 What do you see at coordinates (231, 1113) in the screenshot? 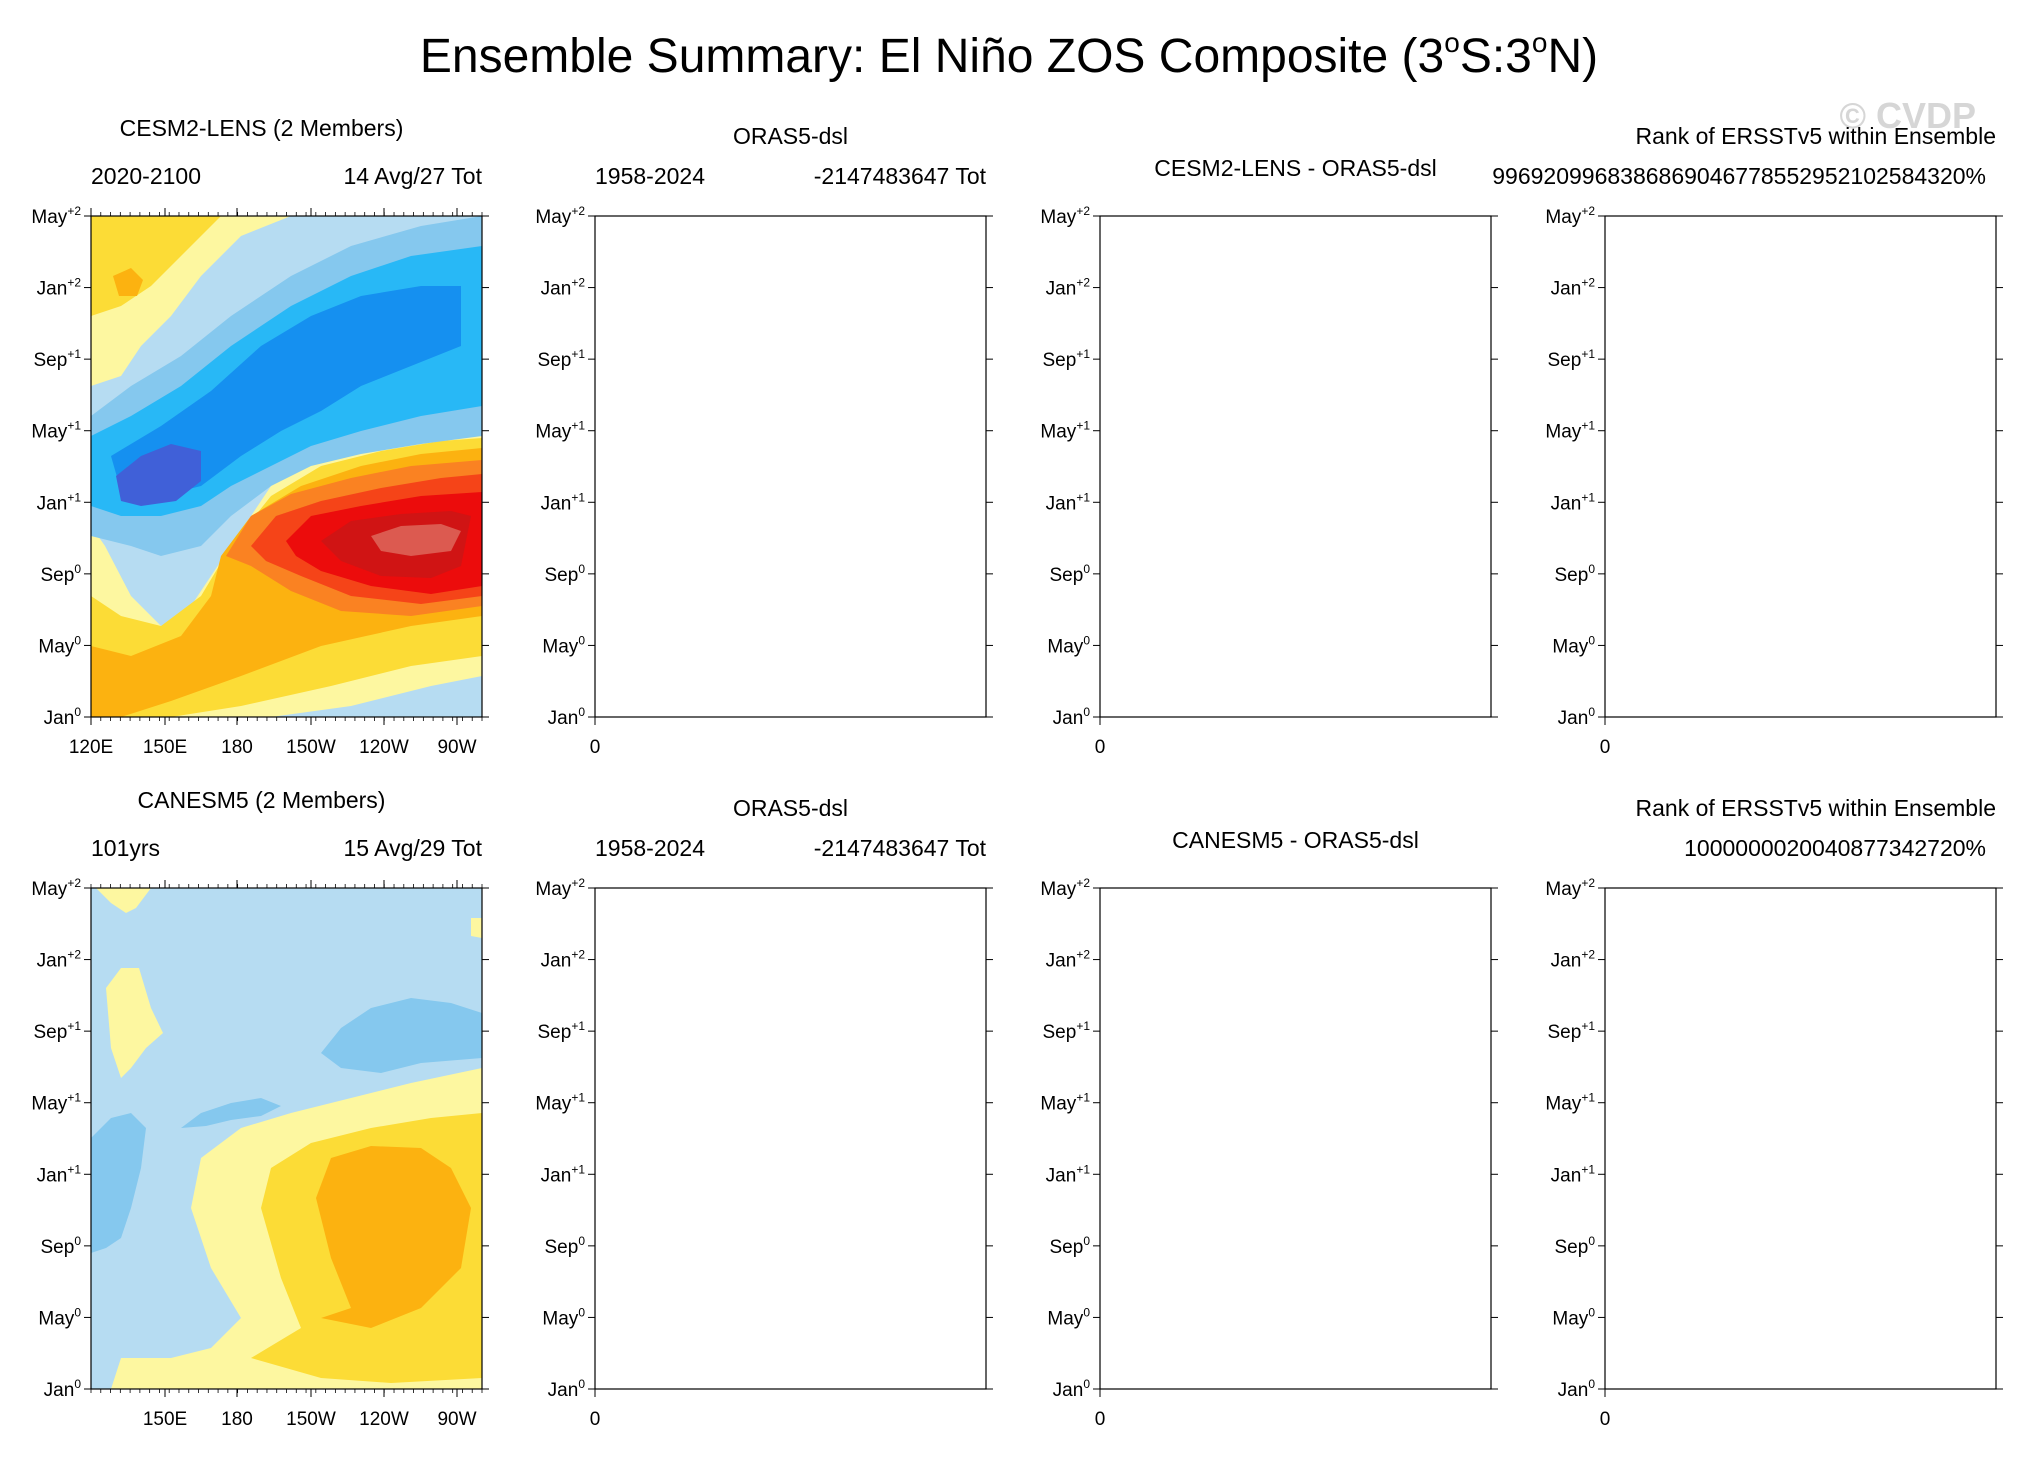
I see `contour-mid-neg1` at bounding box center [231, 1113].